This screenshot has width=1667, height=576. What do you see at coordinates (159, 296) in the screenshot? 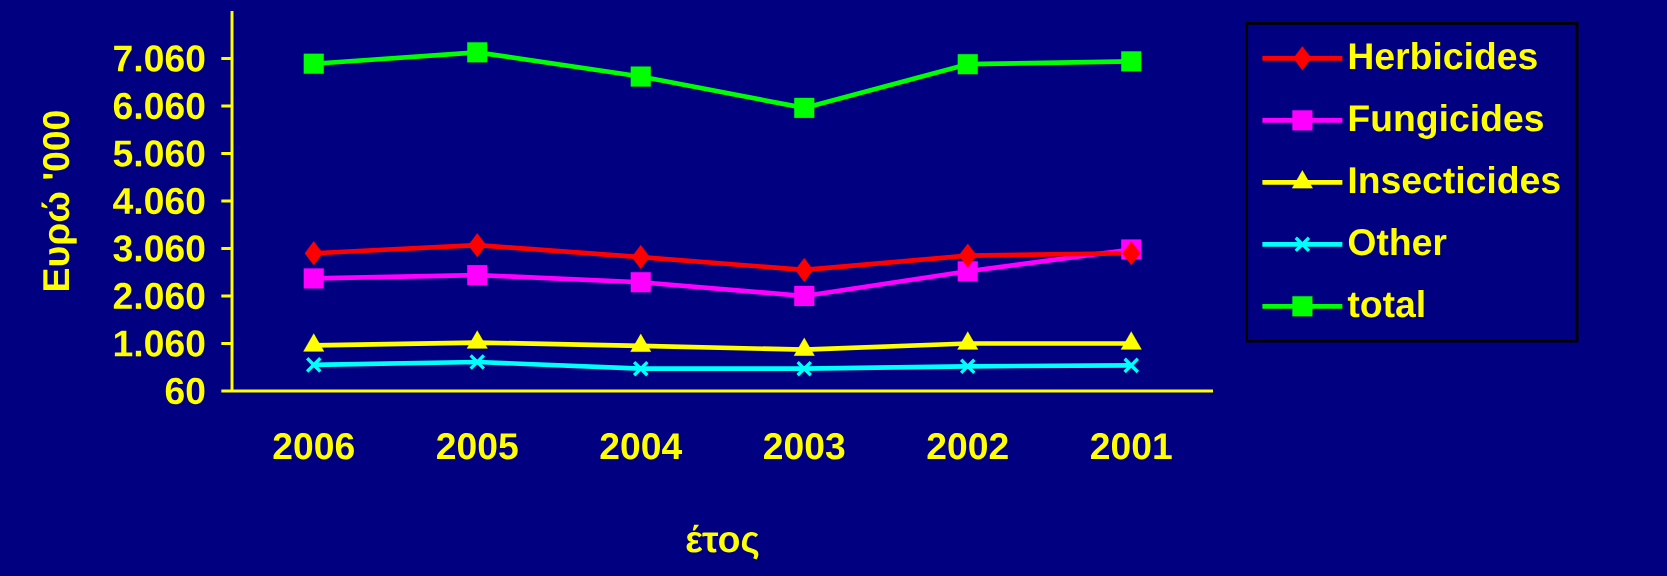
I see `y-tick-label: 2.060` at bounding box center [159, 296].